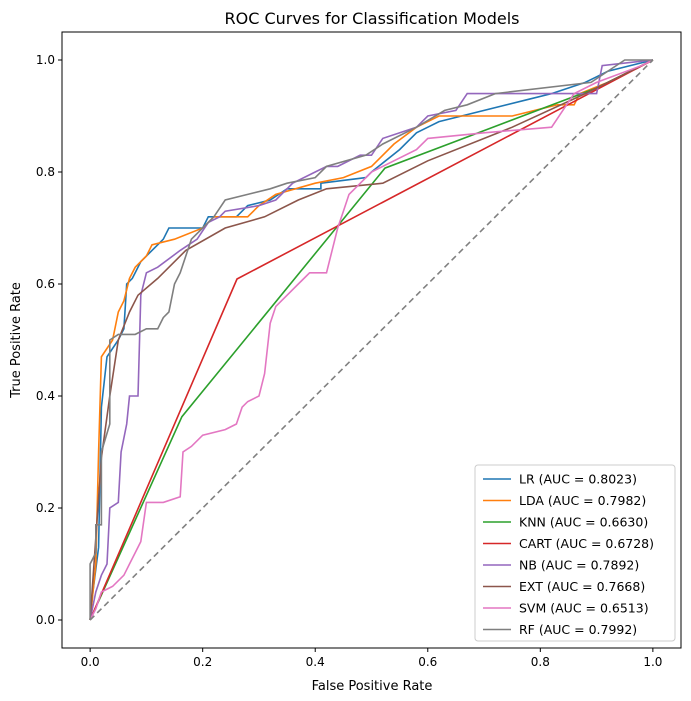  What do you see at coordinates (372, 686) in the screenshot?
I see `x-axis-label: False Positive Rate` at bounding box center [372, 686].